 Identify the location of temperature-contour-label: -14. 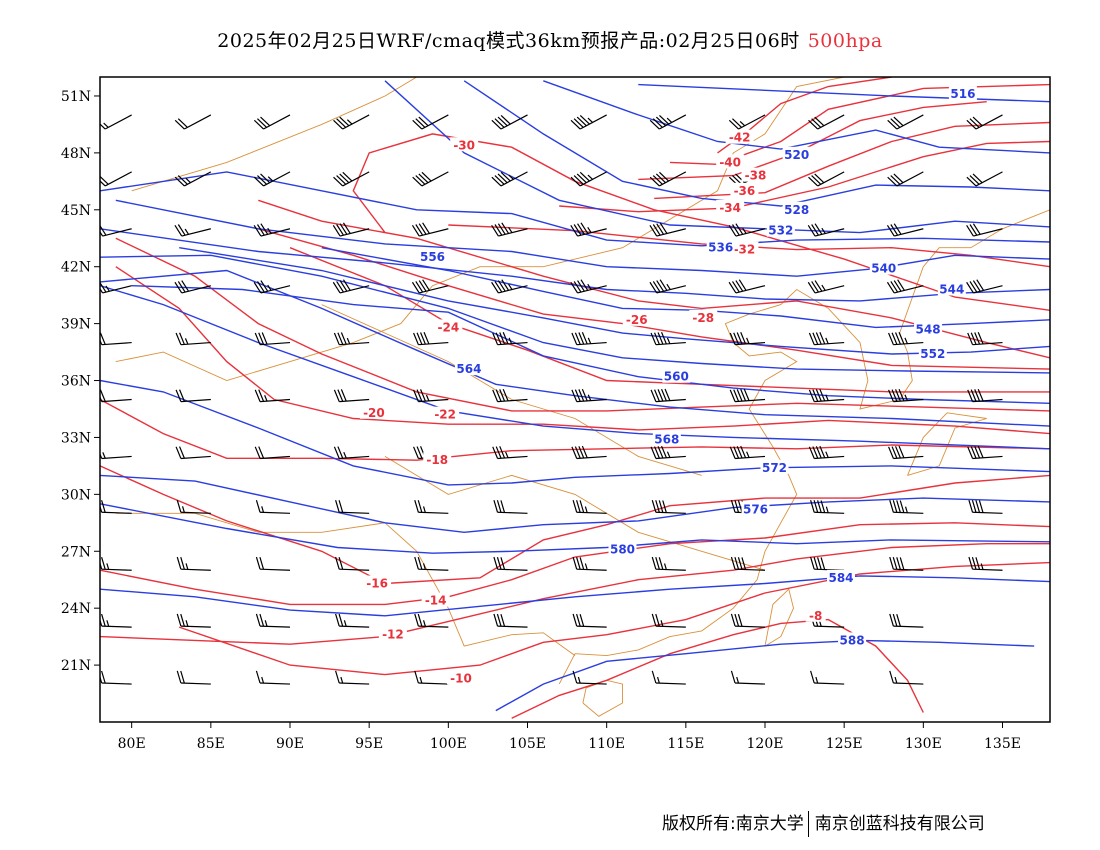
(436, 601).